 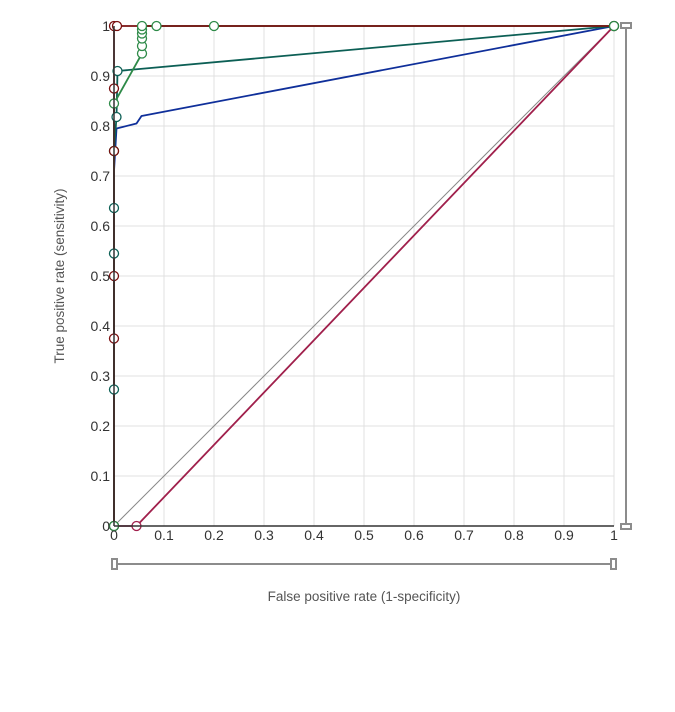 I want to click on y-tick-label: 0.7, so click(x=101, y=176).